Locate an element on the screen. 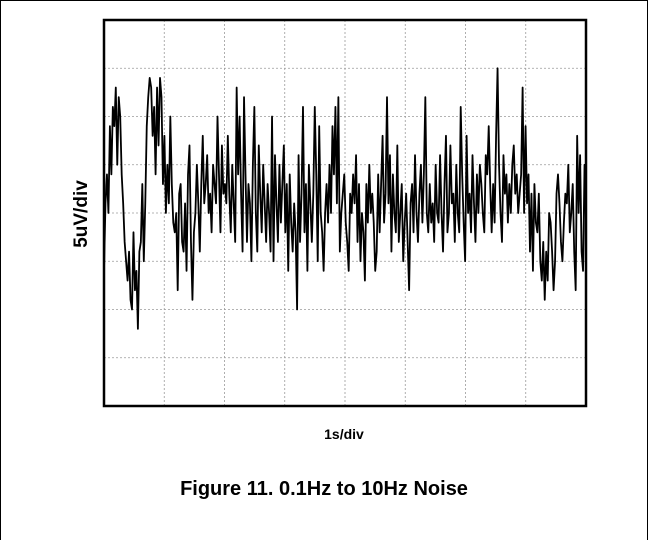 The height and width of the screenshot is (540, 648). figure-caption: Figure 11. 0.1Hz to 10Hz Noise is located at coordinates (324, 489).